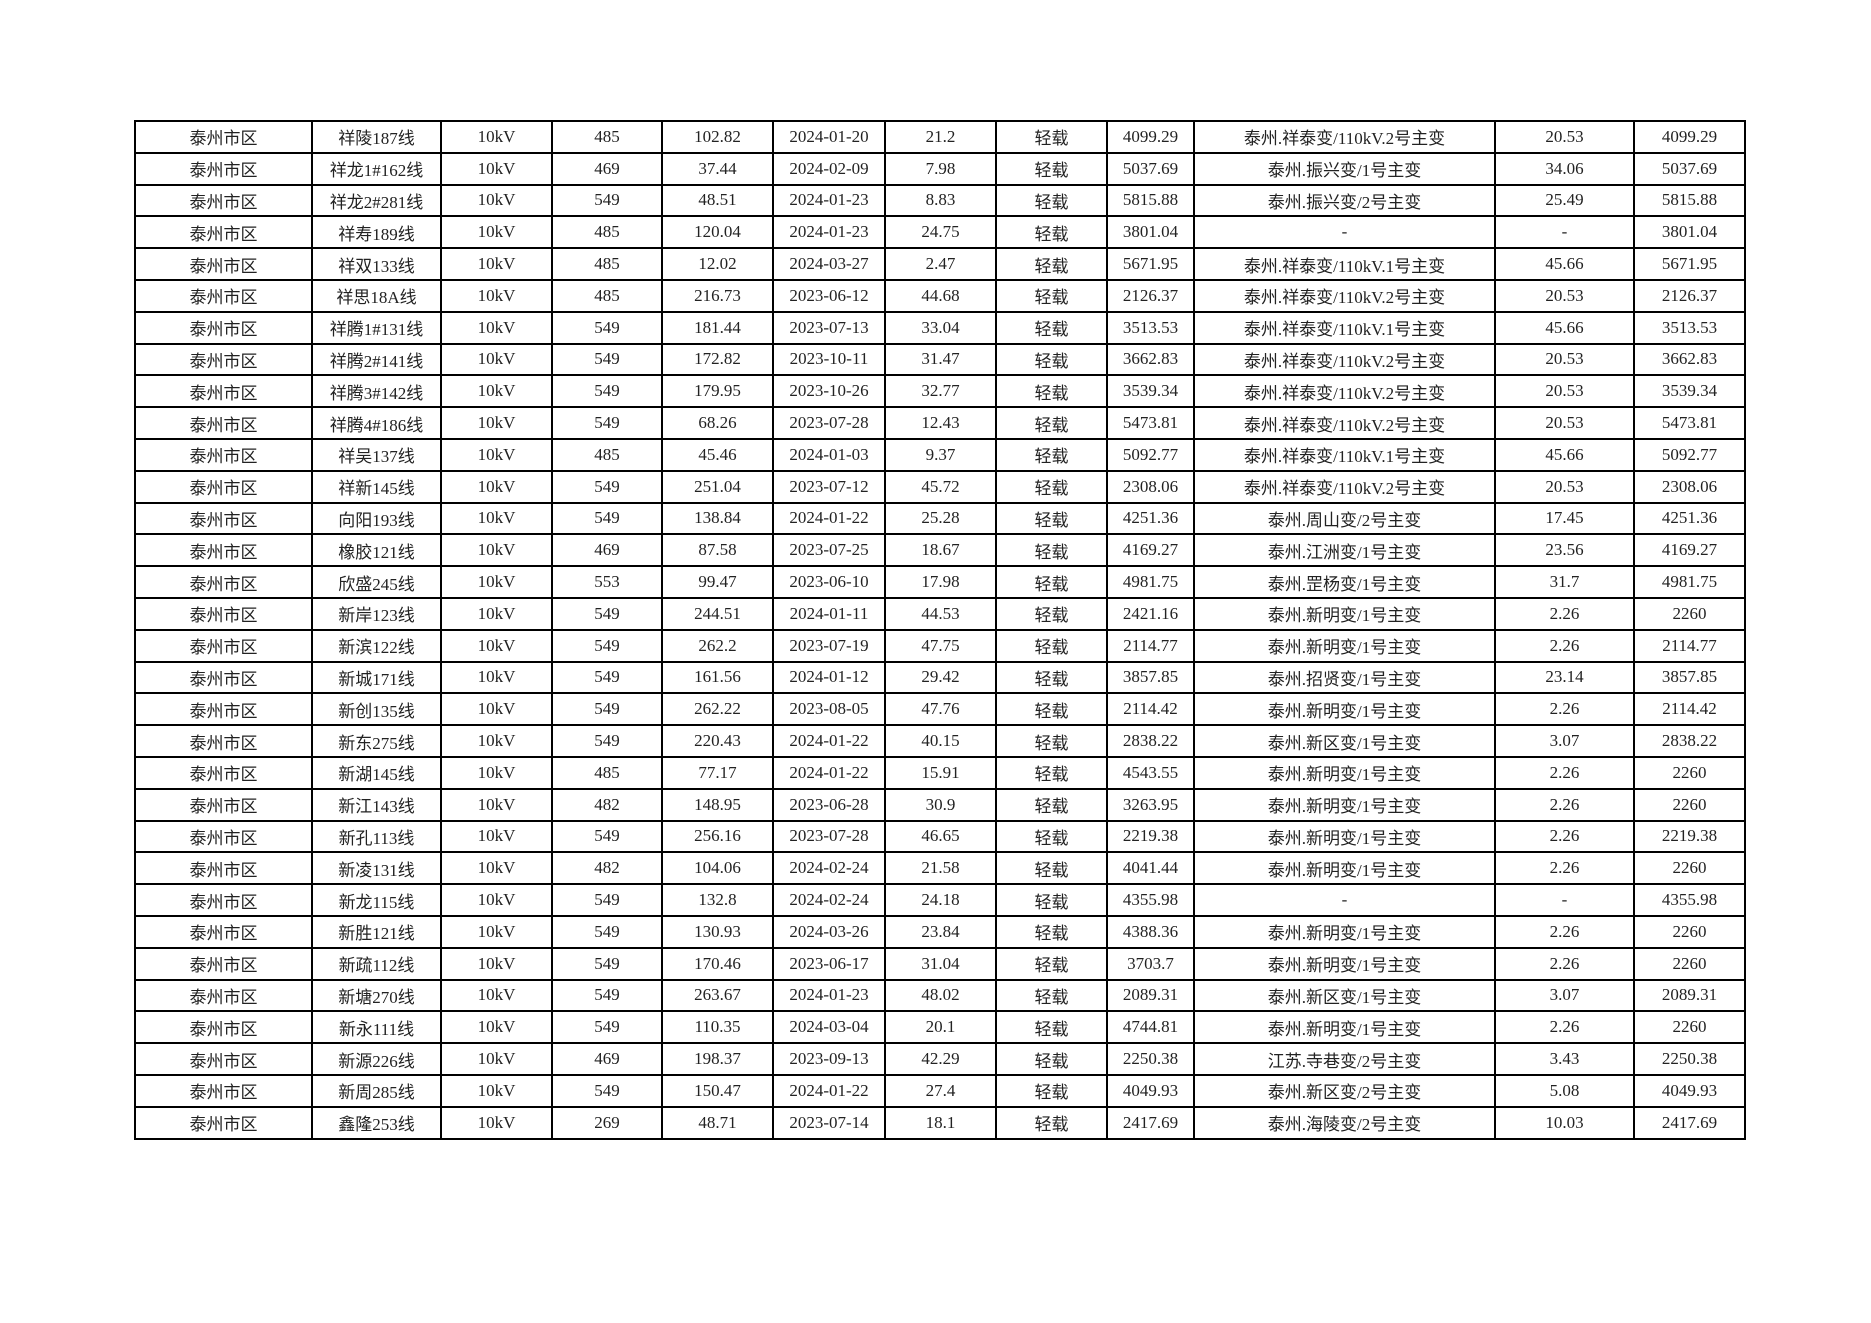 This screenshot has width=1871, height=1323. I want to click on cell-load-rate: 29.42, so click(940, 677).